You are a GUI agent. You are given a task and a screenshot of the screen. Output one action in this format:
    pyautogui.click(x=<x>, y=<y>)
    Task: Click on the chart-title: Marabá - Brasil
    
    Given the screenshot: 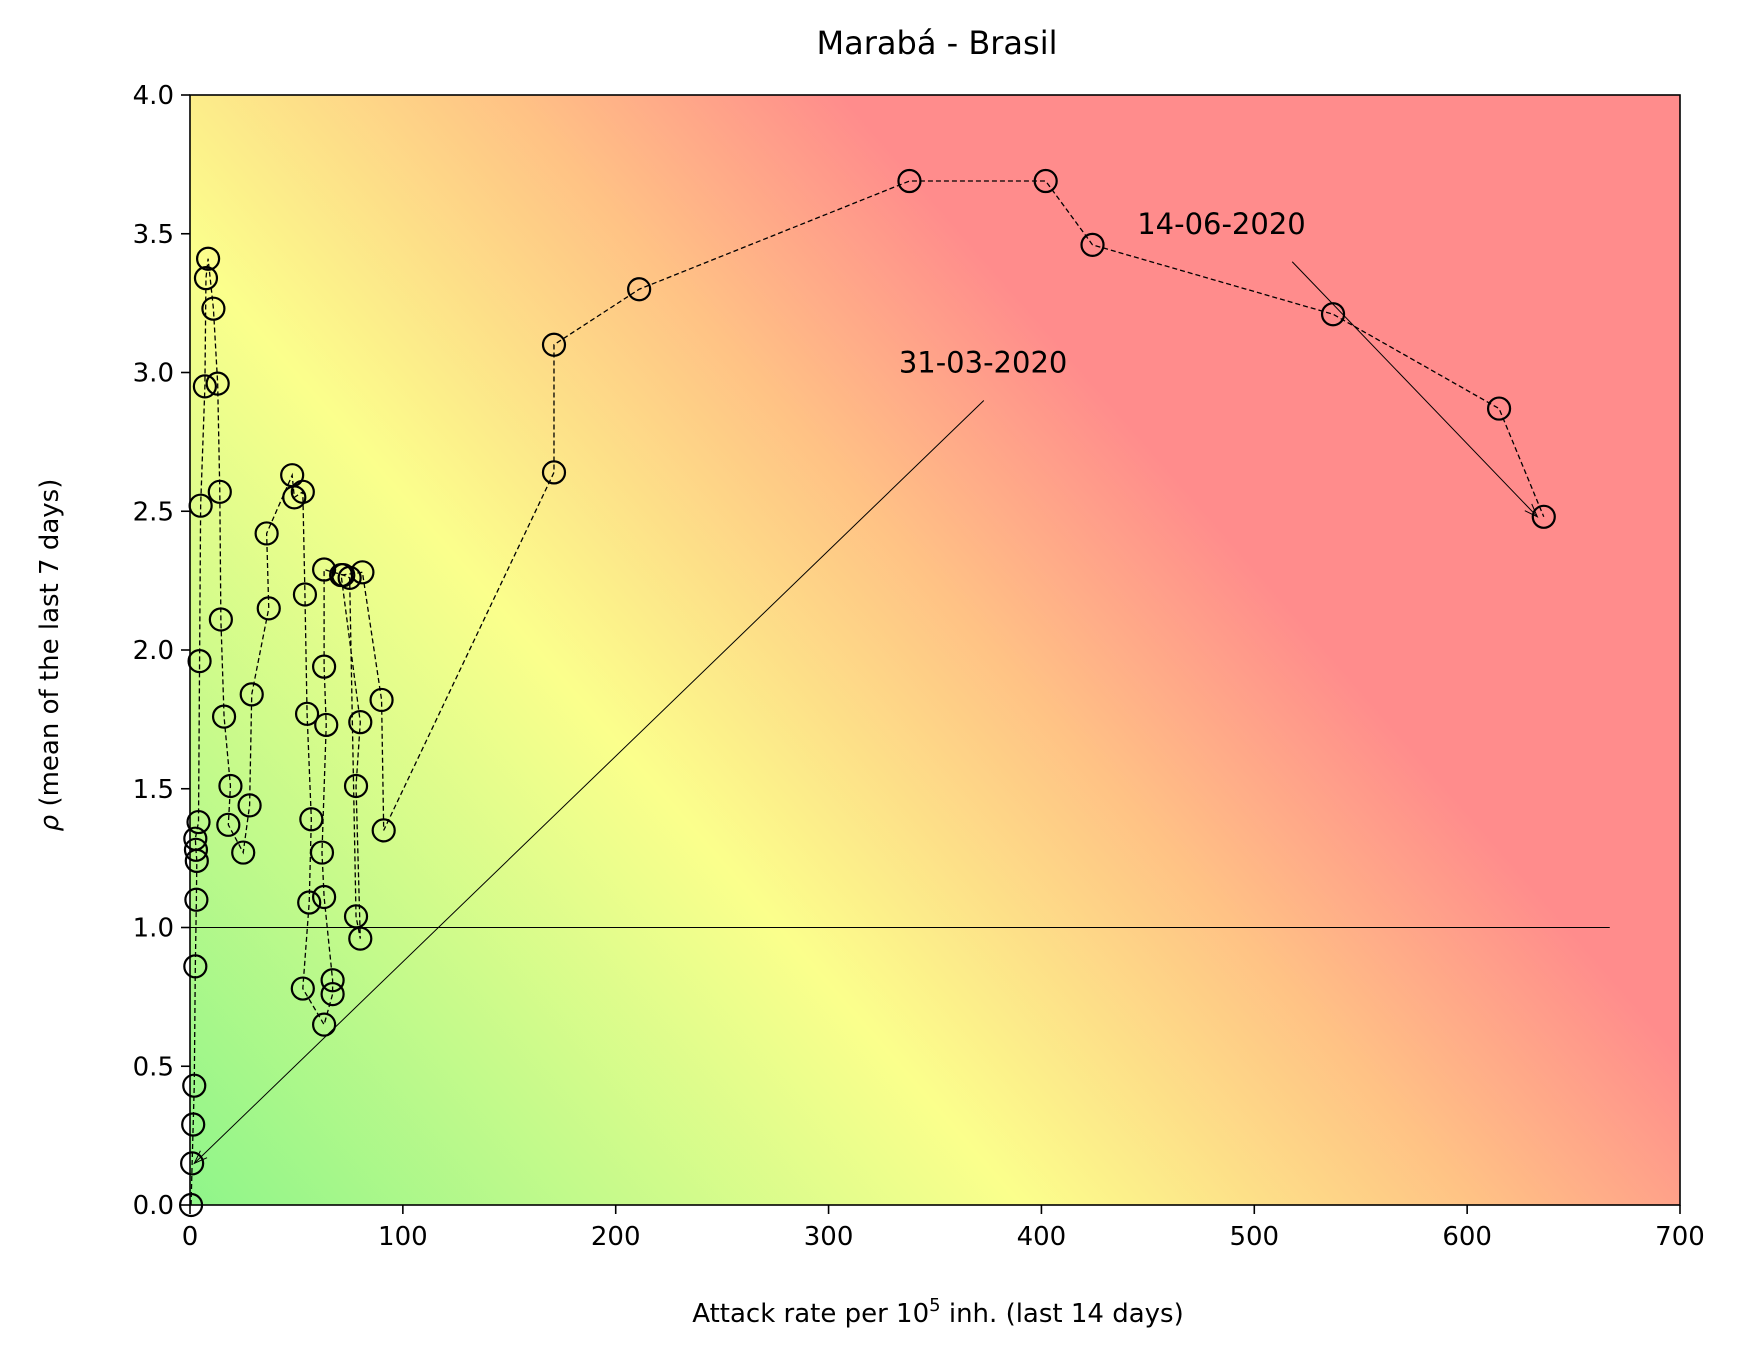 What is the action you would take?
    pyautogui.click(x=937, y=43)
    